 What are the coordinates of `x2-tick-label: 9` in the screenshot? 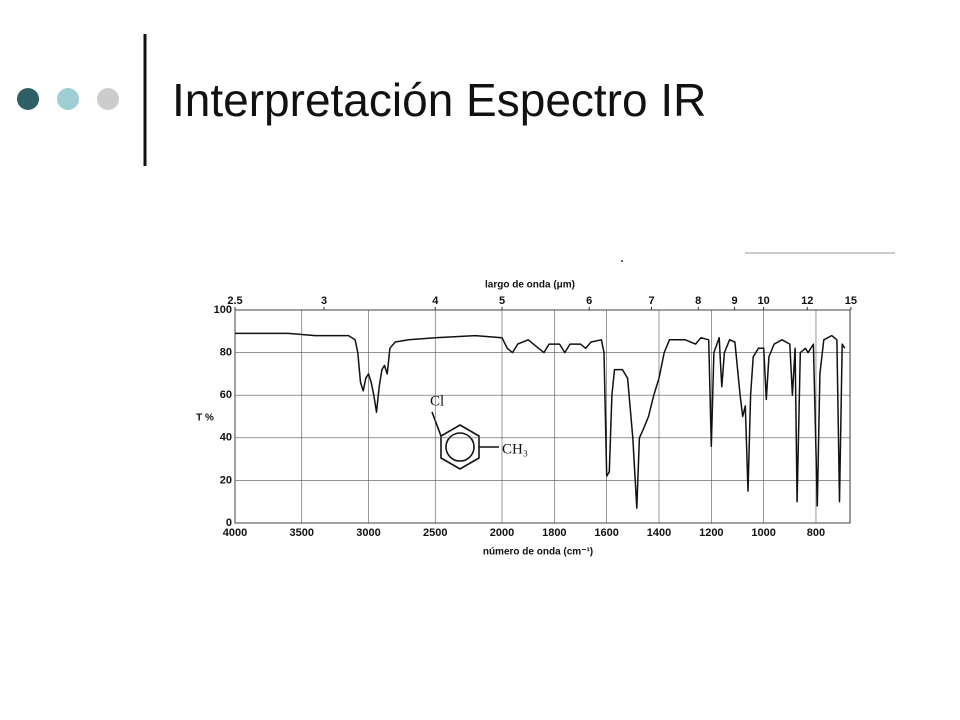 It's located at (735, 301).